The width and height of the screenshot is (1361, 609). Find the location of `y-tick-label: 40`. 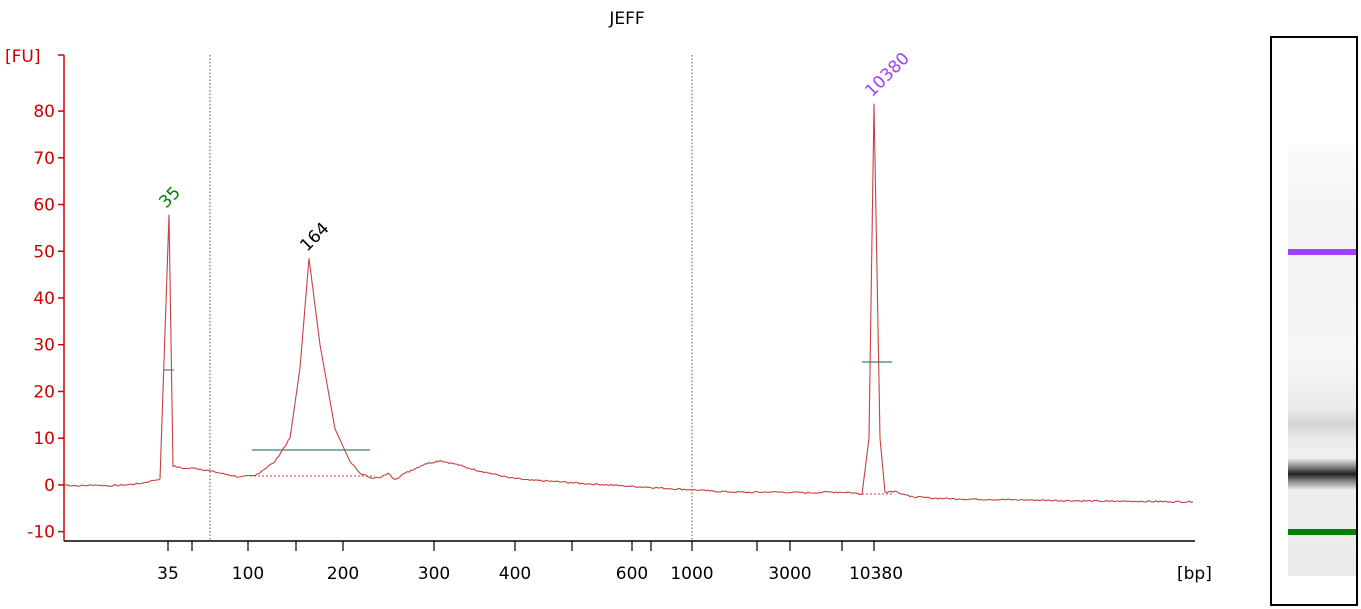

y-tick-label: 40 is located at coordinates (44, 299).